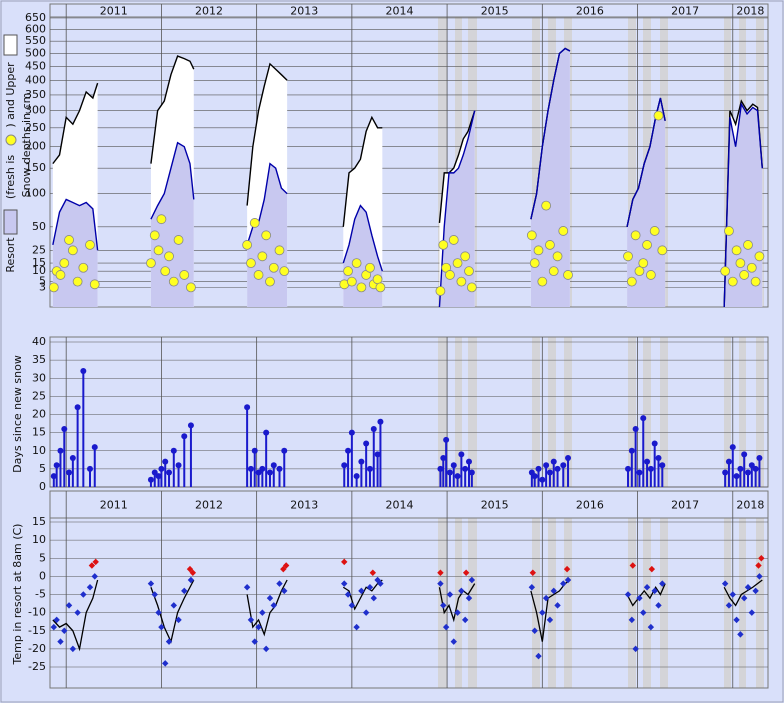 This screenshot has width=784, height=703. I want to click on area, so click(550, 178).